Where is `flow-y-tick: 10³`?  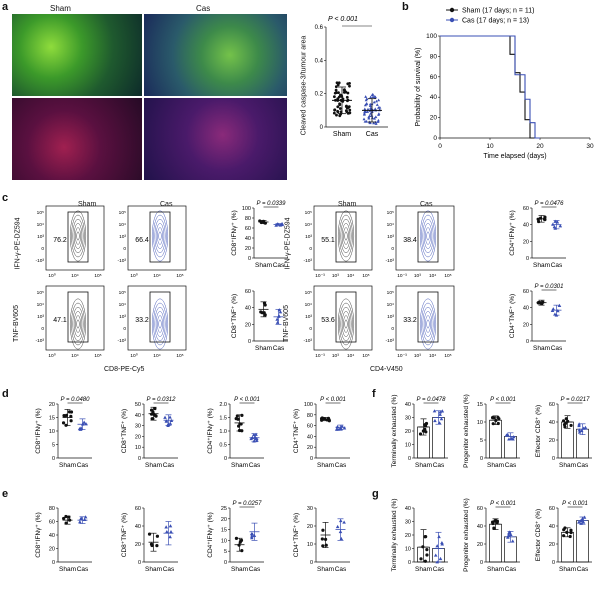
flow-y-tick: 10³ is located at coordinates (308, 237).